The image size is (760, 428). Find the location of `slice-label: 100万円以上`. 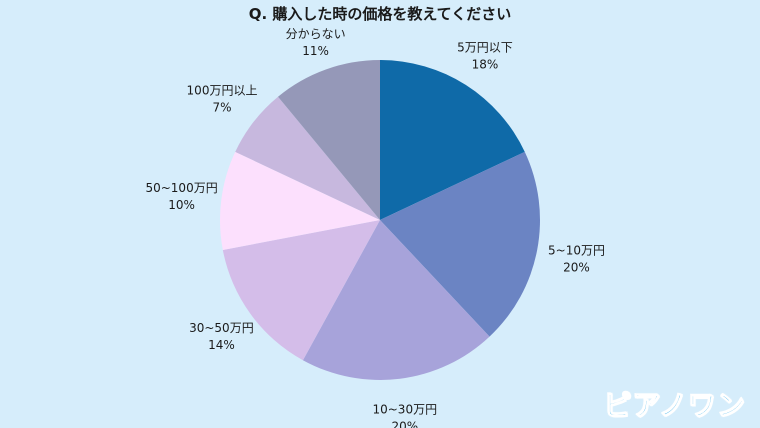

slice-label: 100万円以上 is located at coordinates (222, 90).